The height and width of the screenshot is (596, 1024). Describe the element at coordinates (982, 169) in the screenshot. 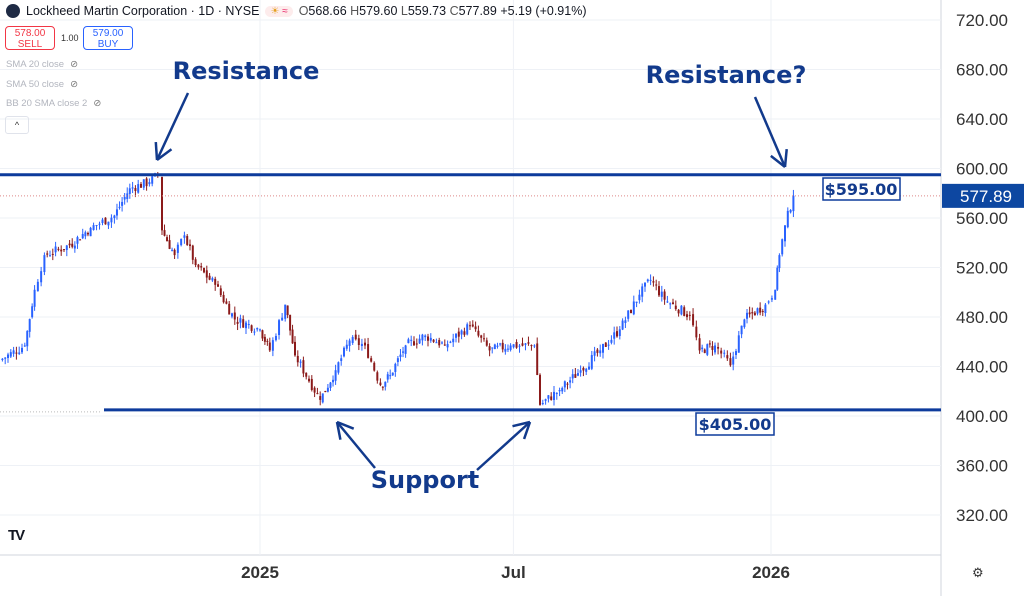

I see `y-tick-label: 600.00` at that location.